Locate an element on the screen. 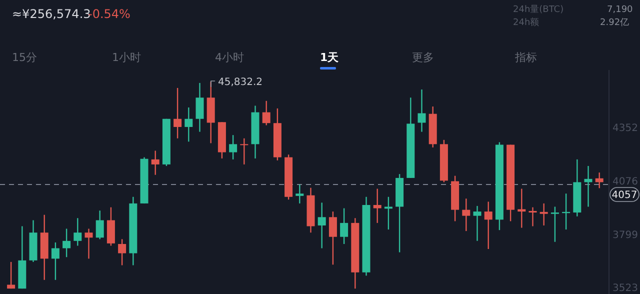  y-tick-label: 3799 is located at coordinates (625, 235).